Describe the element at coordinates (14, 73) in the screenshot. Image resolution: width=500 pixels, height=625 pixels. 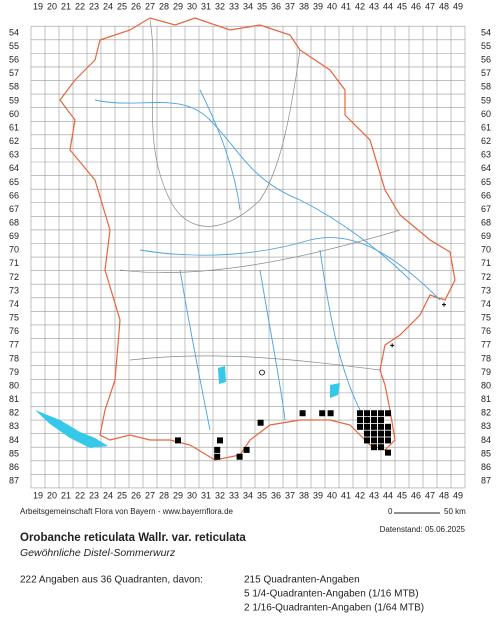
I see `row-label: 57` at that location.